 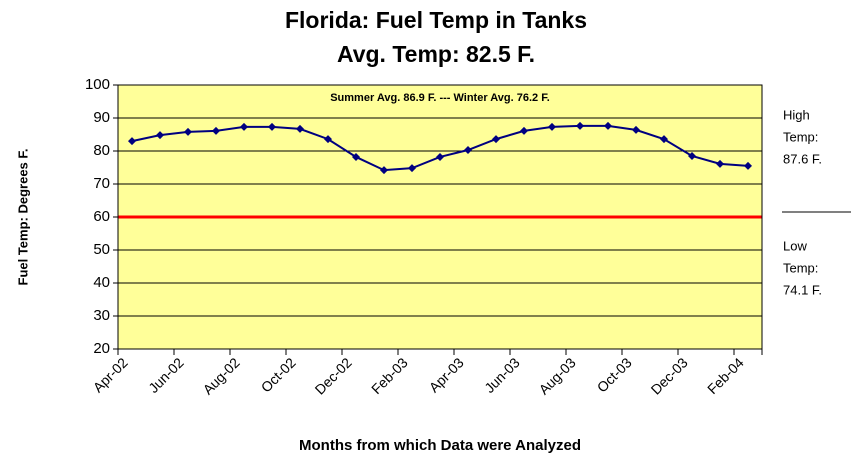 What do you see at coordinates (166, 375) in the screenshot?
I see `x-tick-label: Jun-02` at bounding box center [166, 375].